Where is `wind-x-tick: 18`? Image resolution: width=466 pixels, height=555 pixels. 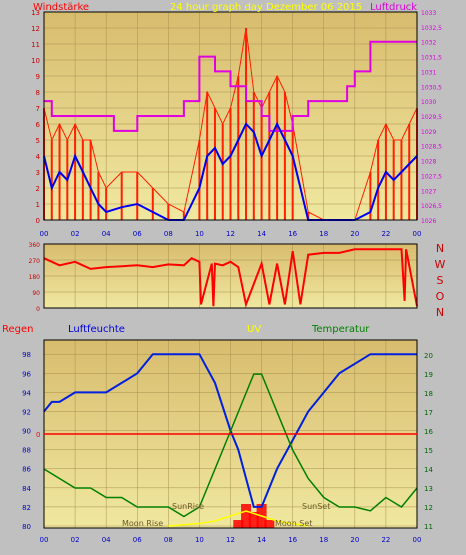
wind-x-tick: 18 is located at coordinates (323, 234).